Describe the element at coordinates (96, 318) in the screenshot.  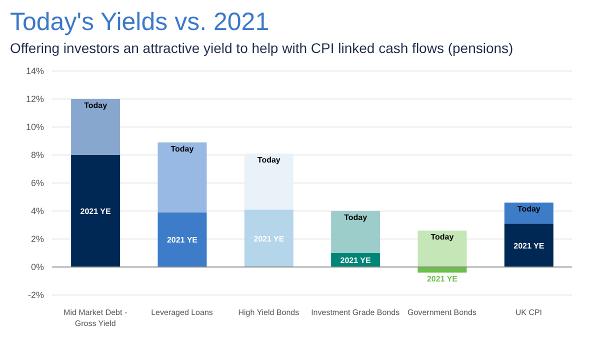
I see `x-tick-label: Mid Market Debt - Gross Yield` at that location.